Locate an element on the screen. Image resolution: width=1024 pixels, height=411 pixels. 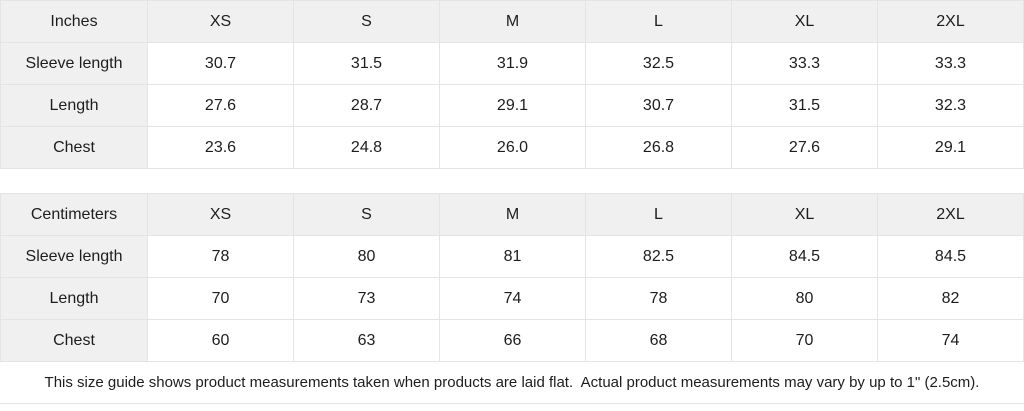
measurement-value-cell: 81 is located at coordinates (512, 256).